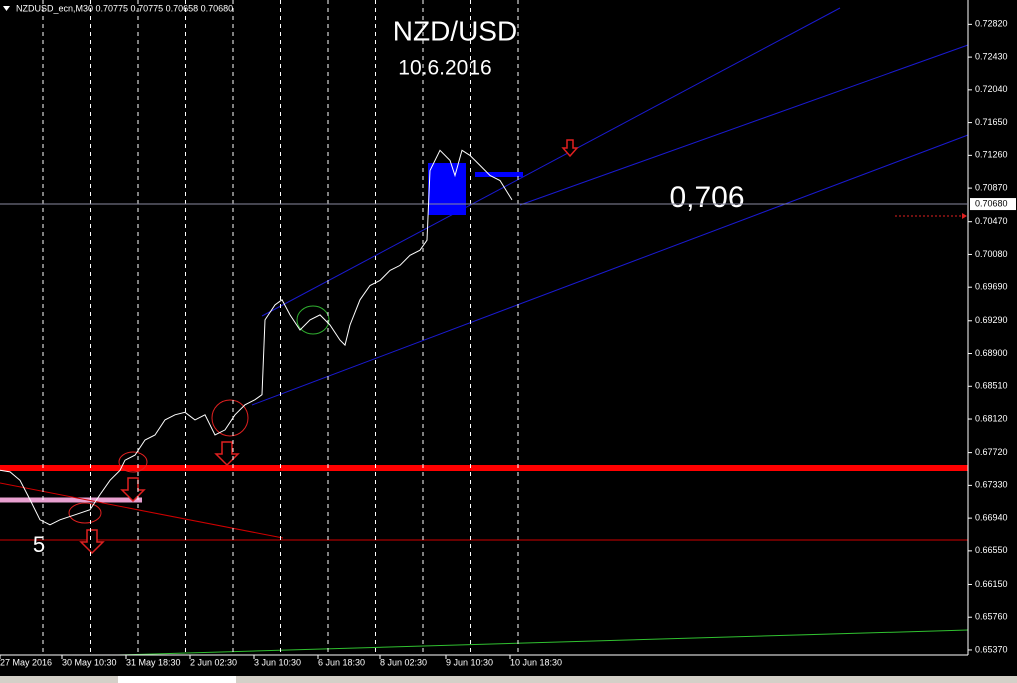  Describe the element at coordinates (153, 662) in the screenshot. I see `x-tick-label: 31 May 18:30` at that location.